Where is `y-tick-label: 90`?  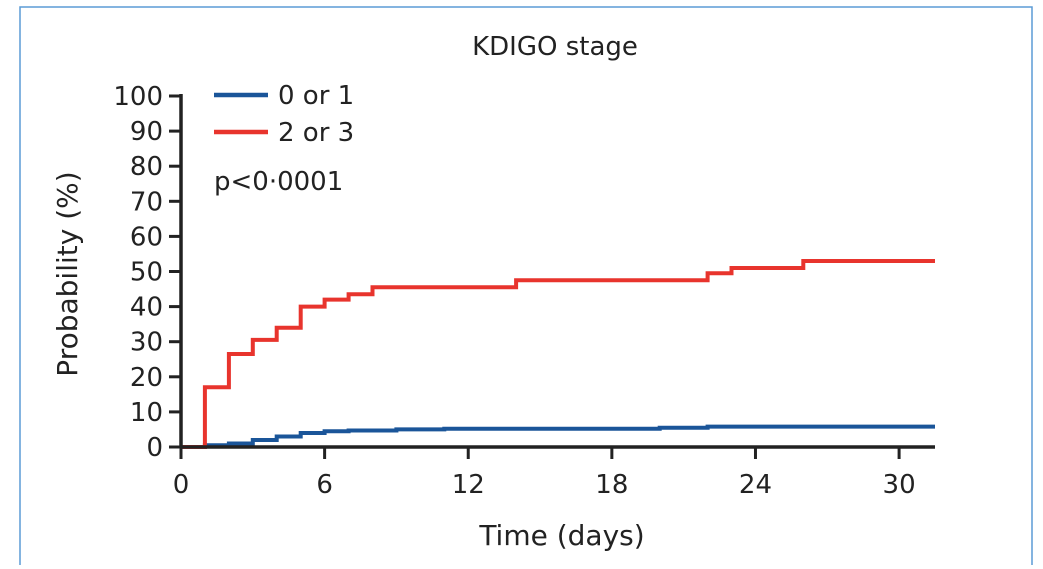
y-tick-label: 90 is located at coordinates (146, 132).